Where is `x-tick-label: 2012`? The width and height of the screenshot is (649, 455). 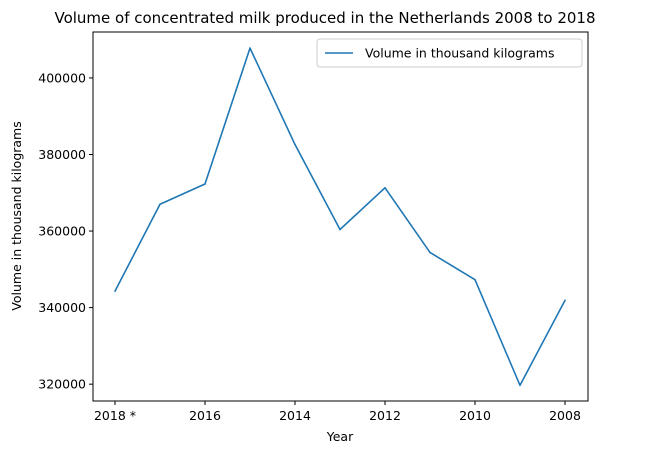 x-tick-label: 2012 is located at coordinates (385, 415).